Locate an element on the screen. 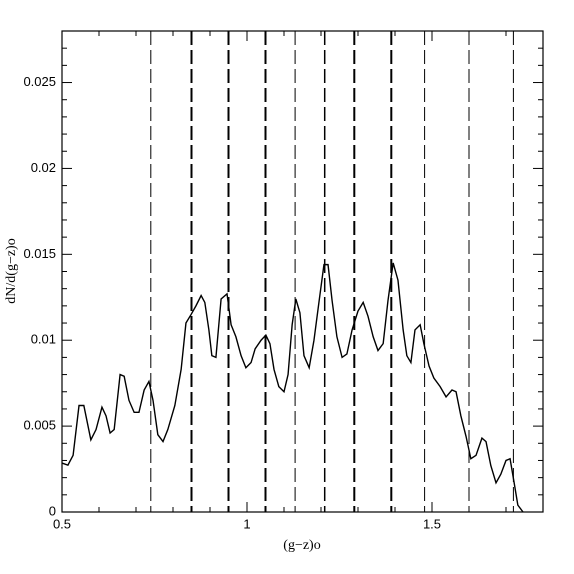 This screenshot has width=574, height=574. x-axis-label: (g−z)o is located at coordinates (301, 545).